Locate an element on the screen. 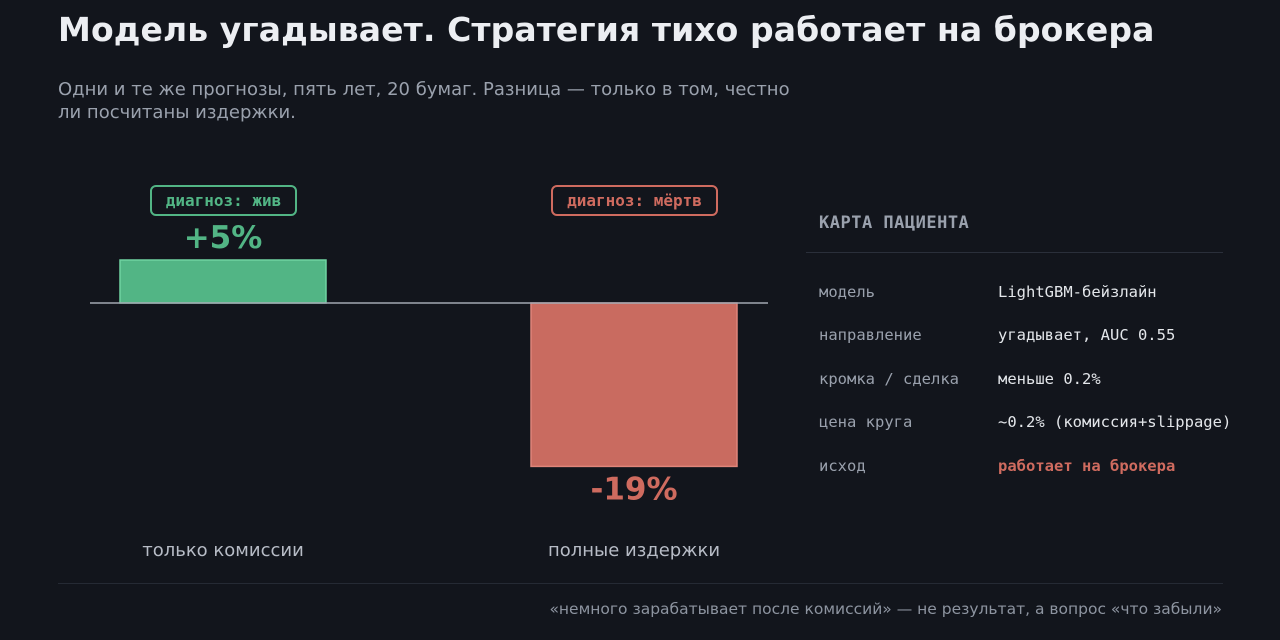 The image size is (1280, 640). patient-card-divider is located at coordinates (1014, 252).